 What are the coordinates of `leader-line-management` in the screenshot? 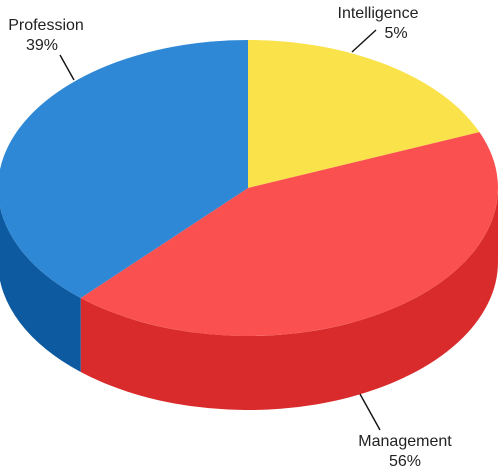 It's located at (370, 412).